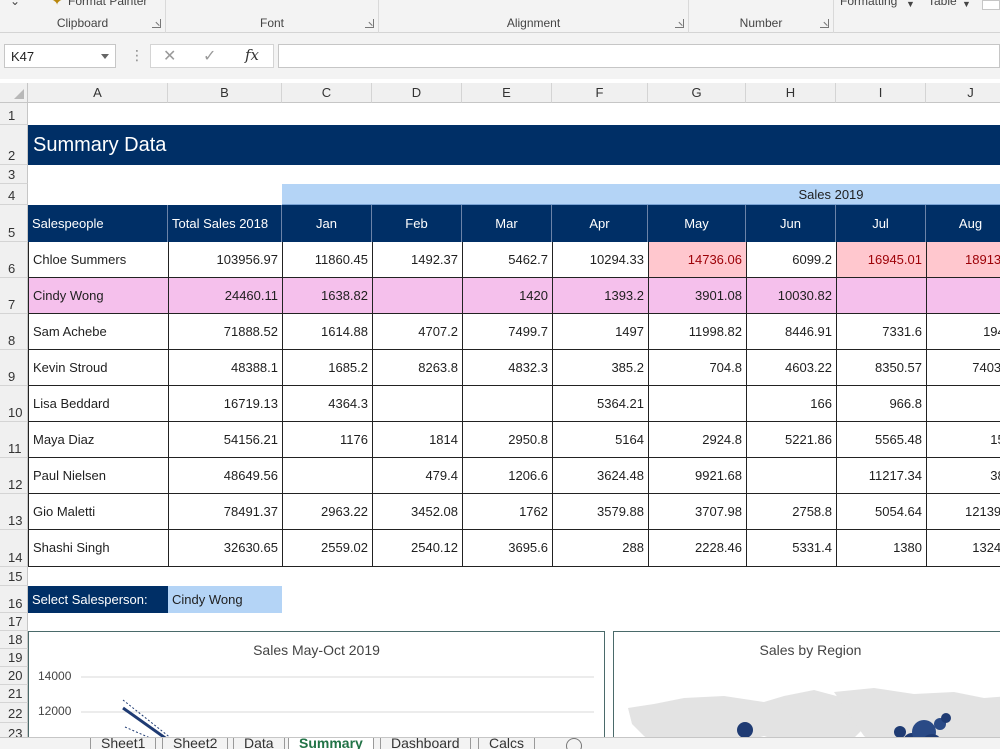 Image resolution: width=1000 pixels, height=749 pixels. Describe the element at coordinates (507, 260) in the screenshot. I see `sales-value-cell: 5462.7` at that location.